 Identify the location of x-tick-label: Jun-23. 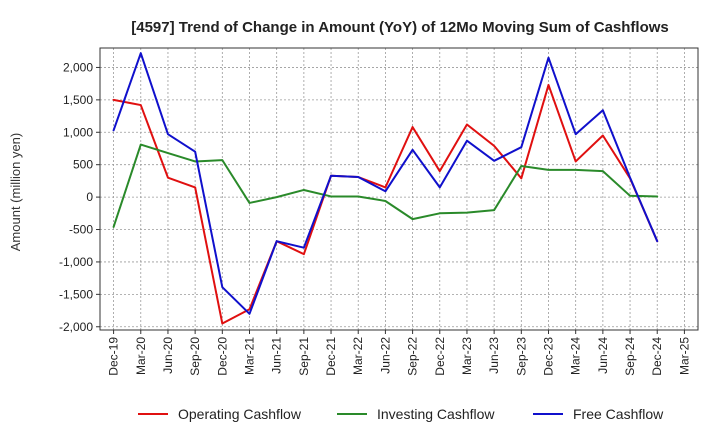
(494, 355).